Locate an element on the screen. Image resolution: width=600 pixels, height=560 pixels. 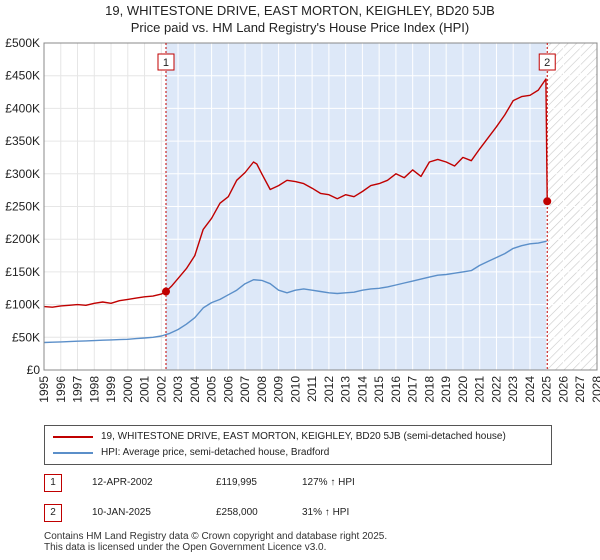
transaction-badge: 2 is located at coordinates (53, 513).